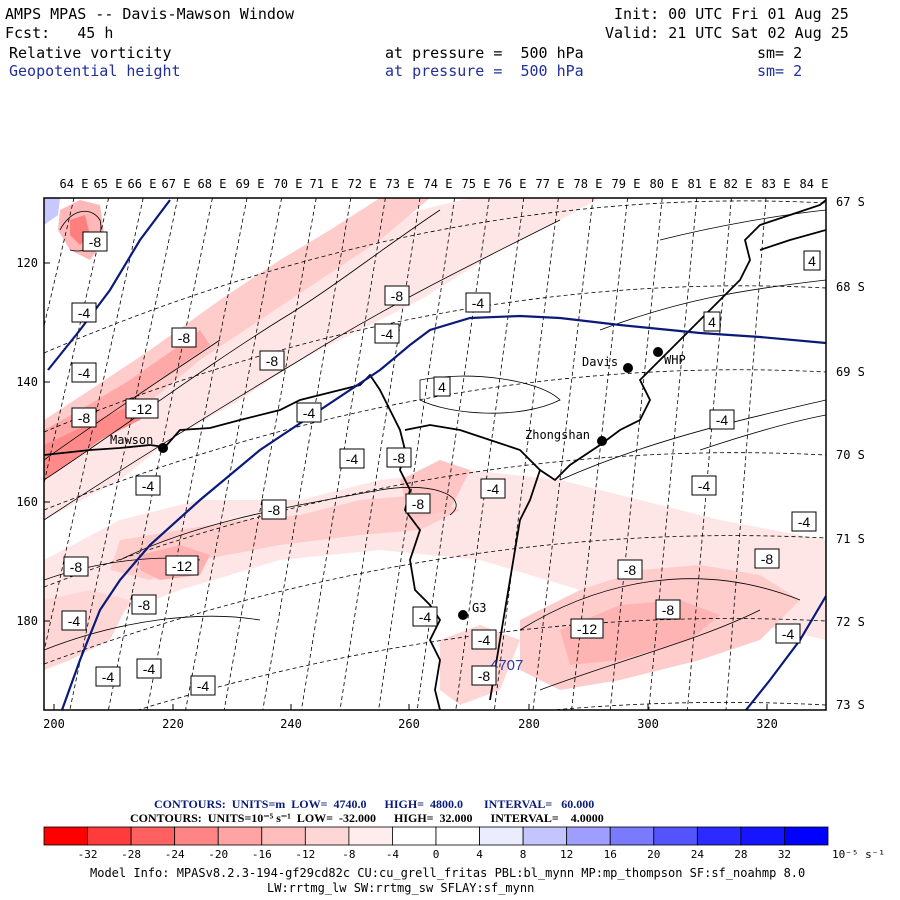 Image resolution: width=900 pixels, height=900 pixels. I want to click on forecast-hour: Fcst: 45 h, so click(59, 33).